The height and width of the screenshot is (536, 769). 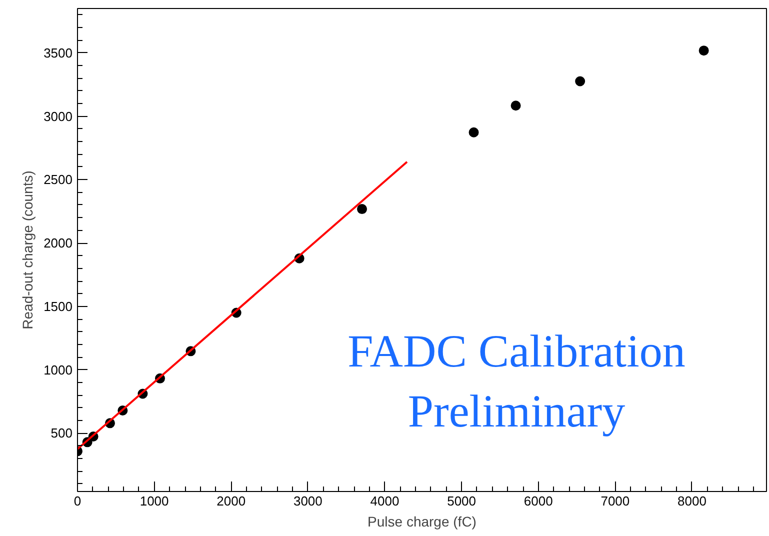 I want to click on y-tick-label: 1500, so click(x=58, y=306).